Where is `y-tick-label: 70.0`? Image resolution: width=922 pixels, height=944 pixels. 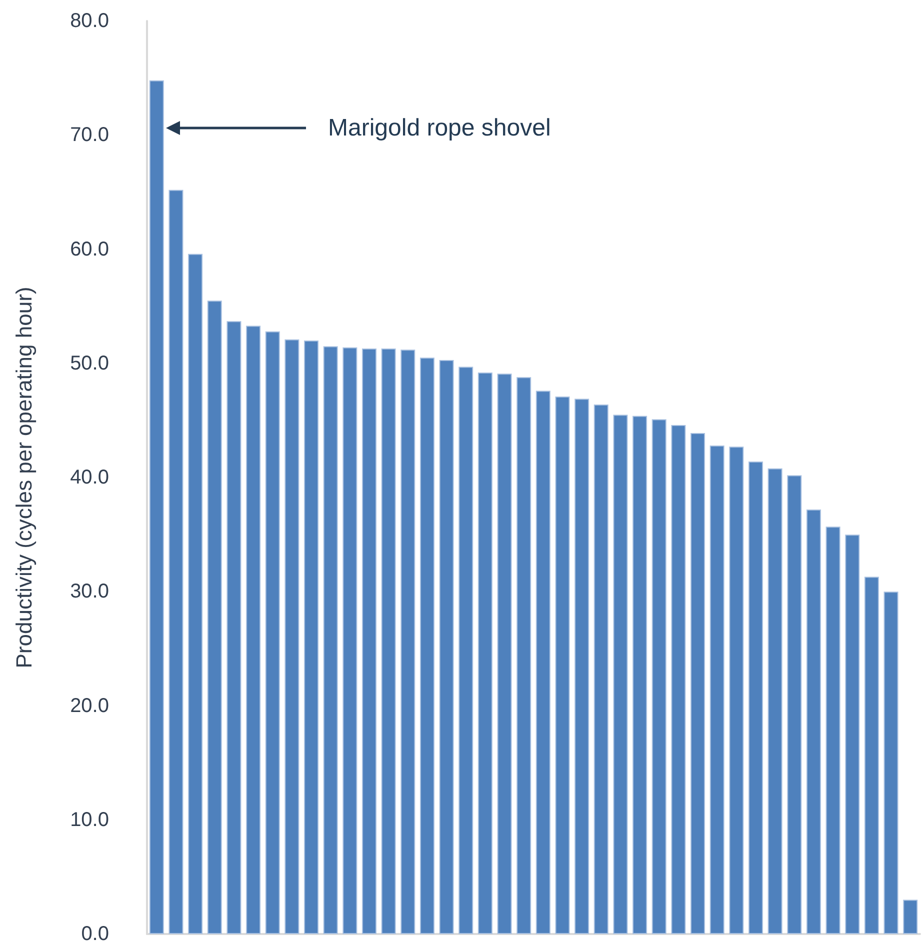 y-tick-label: 70.0 is located at coordinates (89, 135).